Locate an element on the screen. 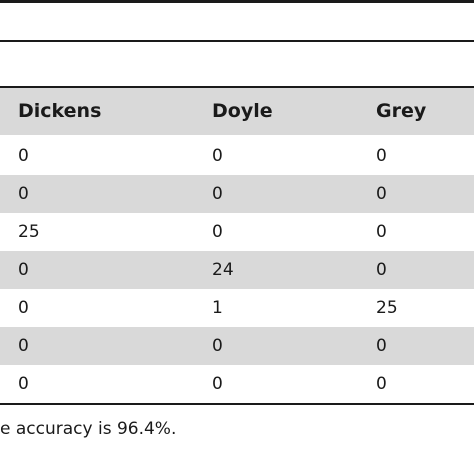  column-header-dickens: Dickens is located at coordinates (60, 111).